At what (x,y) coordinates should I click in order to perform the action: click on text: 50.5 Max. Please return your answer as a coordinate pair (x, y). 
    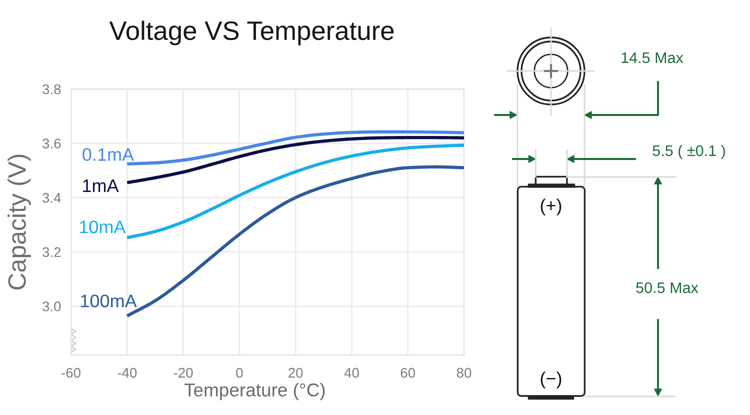
    Looking at the image, I should click on (667, 288).